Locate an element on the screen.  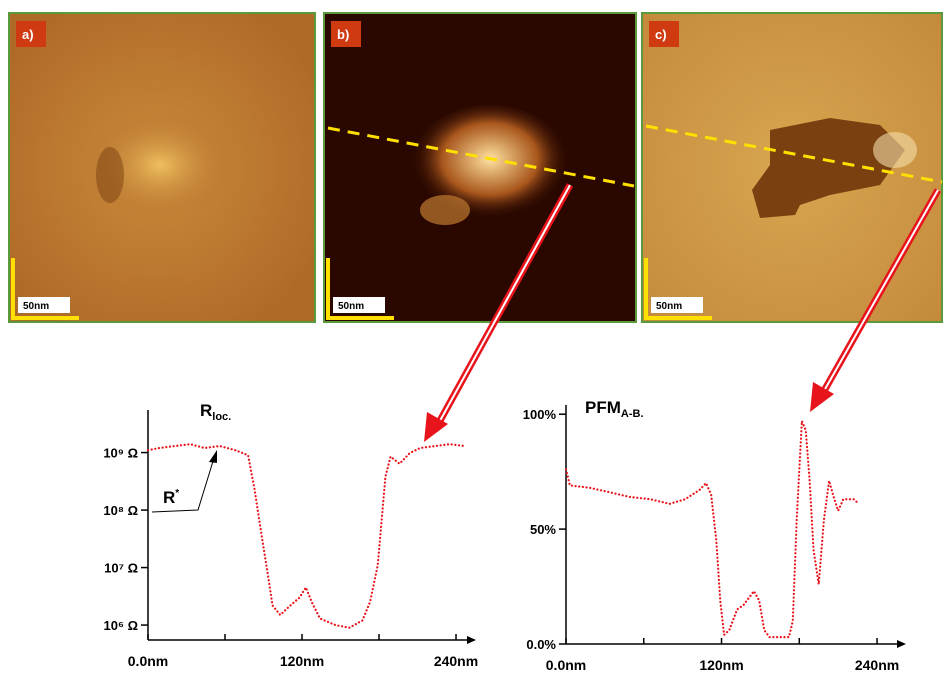
annotation-arrow is located at coordinates (184, 481).